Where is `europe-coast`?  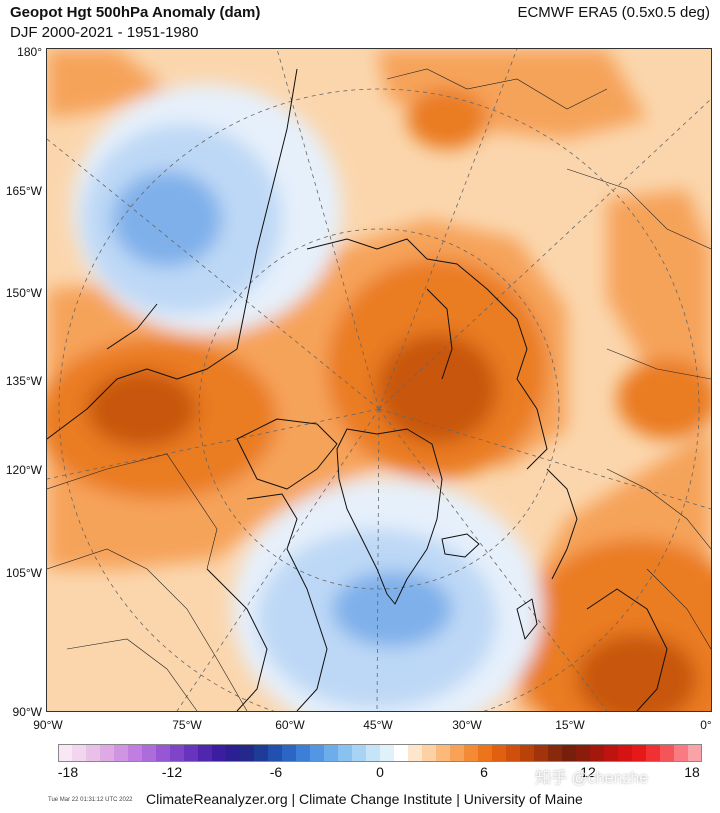 europe-coast is located at coordinates (627, 649).